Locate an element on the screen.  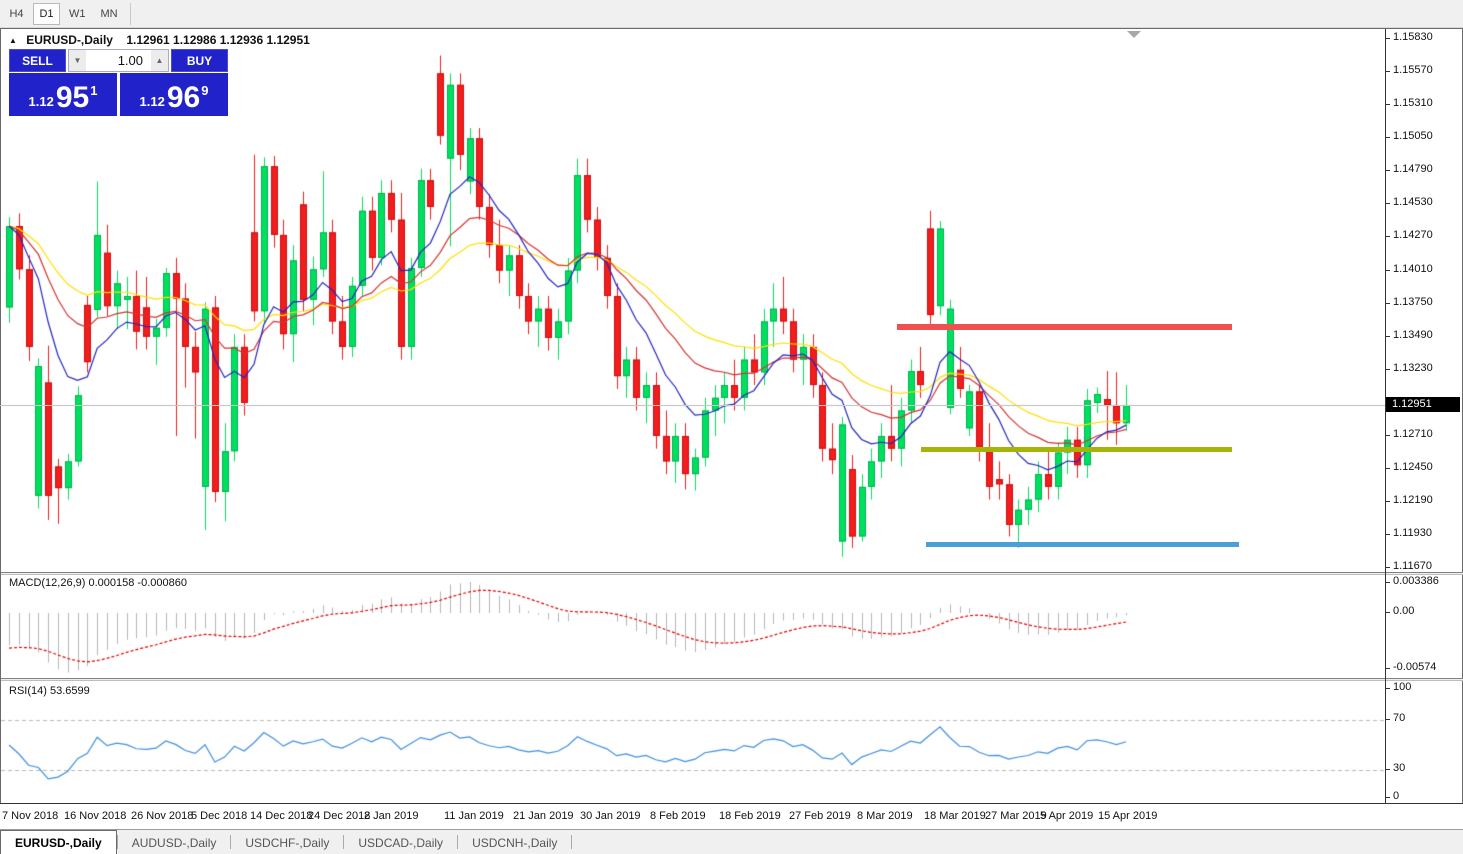
timeframe-button-mn: MN is located at coordinates (109, 13).